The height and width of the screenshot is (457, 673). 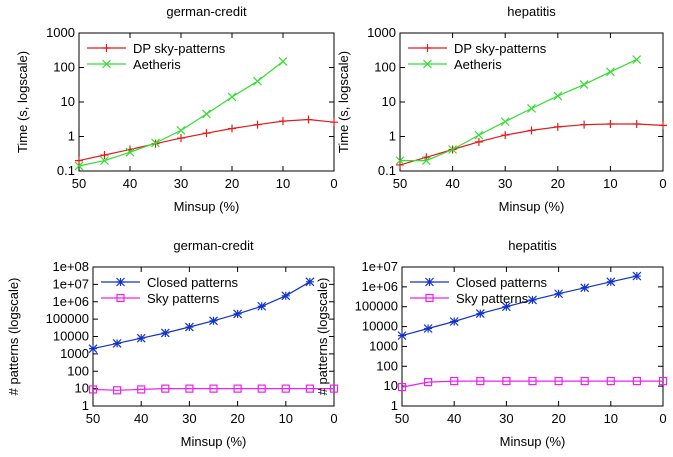 What do you see at coordinates (379, 266) in the screenshot?
I see `y-tick-label: 1e+07` at bounding box center [379, 266].